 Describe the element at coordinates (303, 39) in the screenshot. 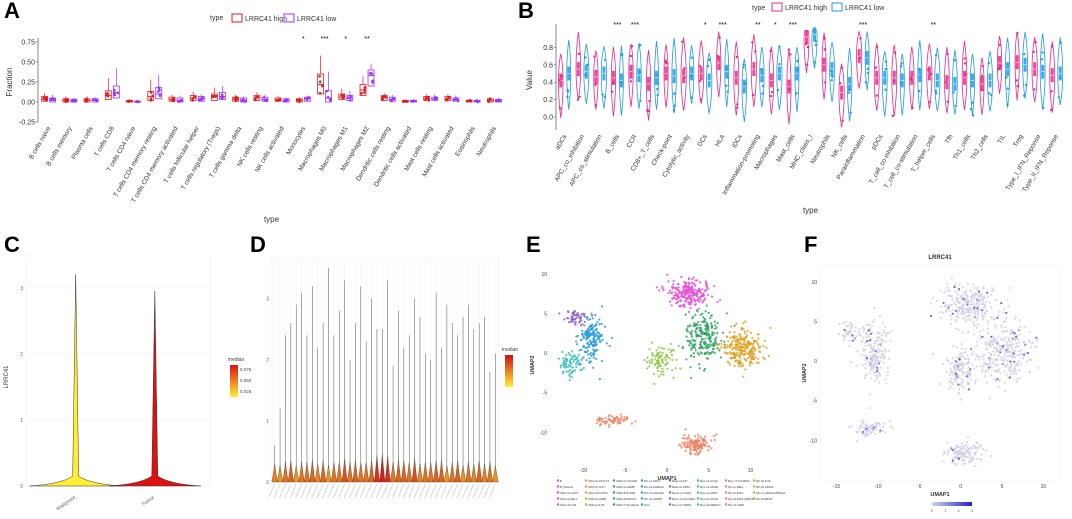

I see `significance-label: *` at that location.